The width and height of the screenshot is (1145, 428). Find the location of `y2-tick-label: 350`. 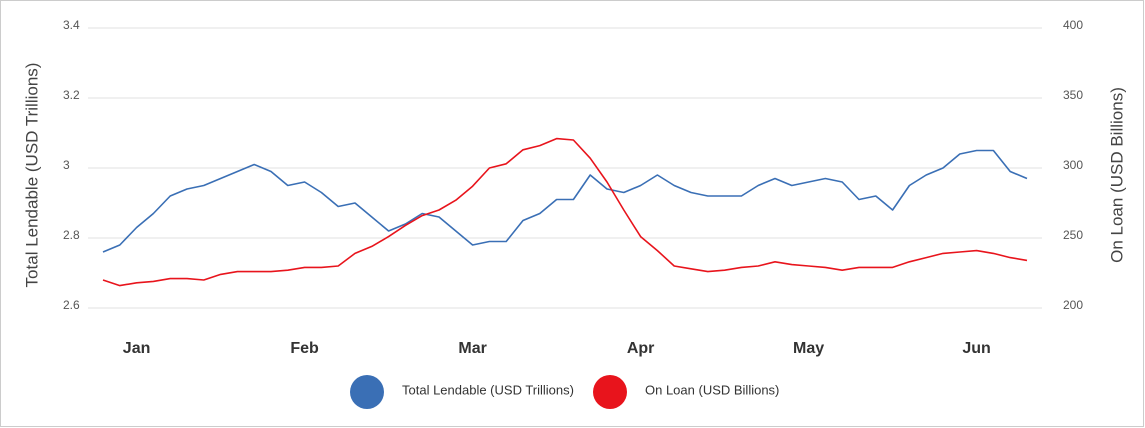

y2-tick-label: 350 is located at coordinates (1073, 95).